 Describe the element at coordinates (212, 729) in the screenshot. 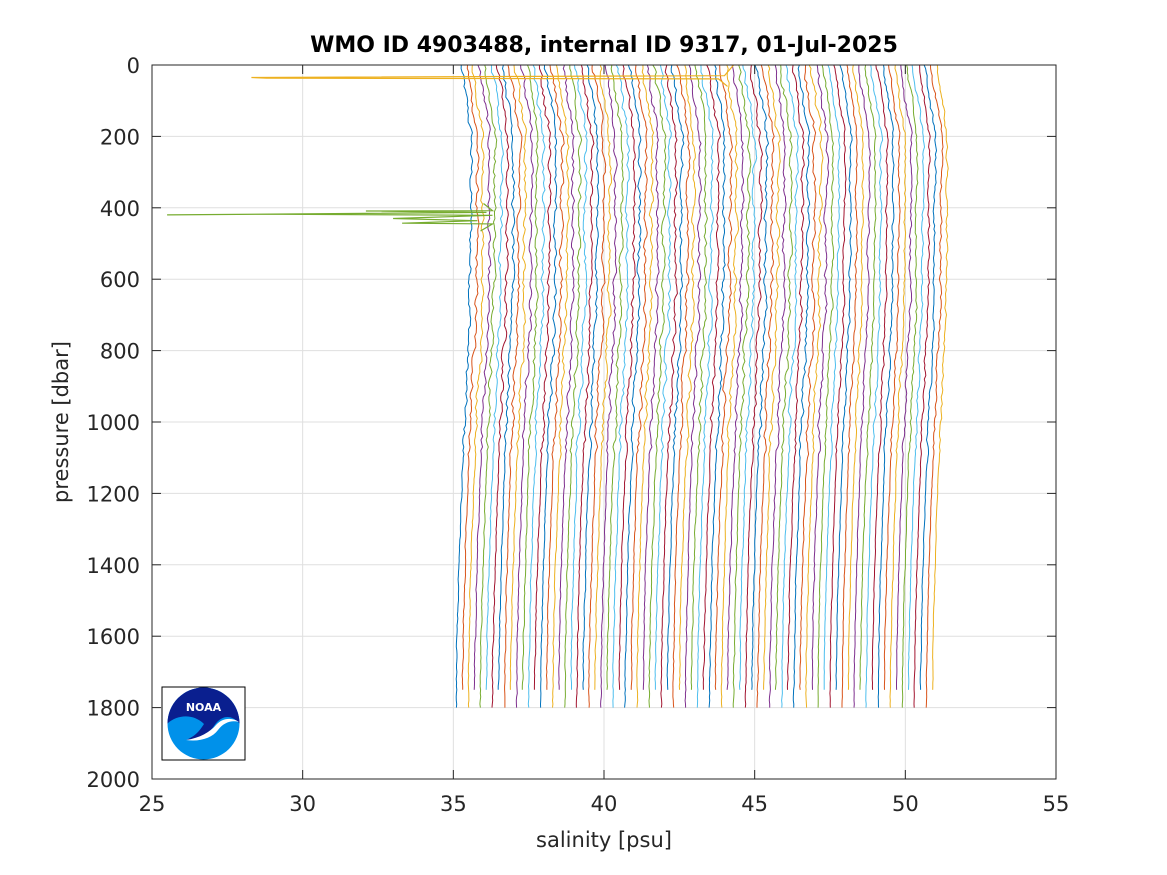

I see `noaa-logo-wave` at that location.